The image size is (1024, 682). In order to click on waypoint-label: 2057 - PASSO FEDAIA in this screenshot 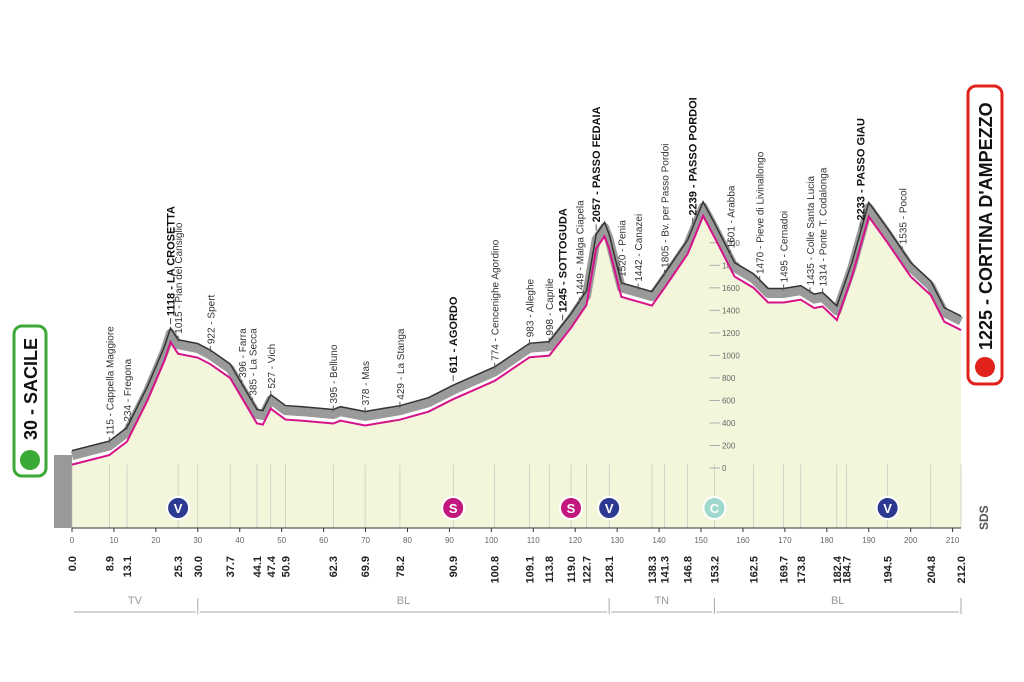, I will do `click(597, 164)`.